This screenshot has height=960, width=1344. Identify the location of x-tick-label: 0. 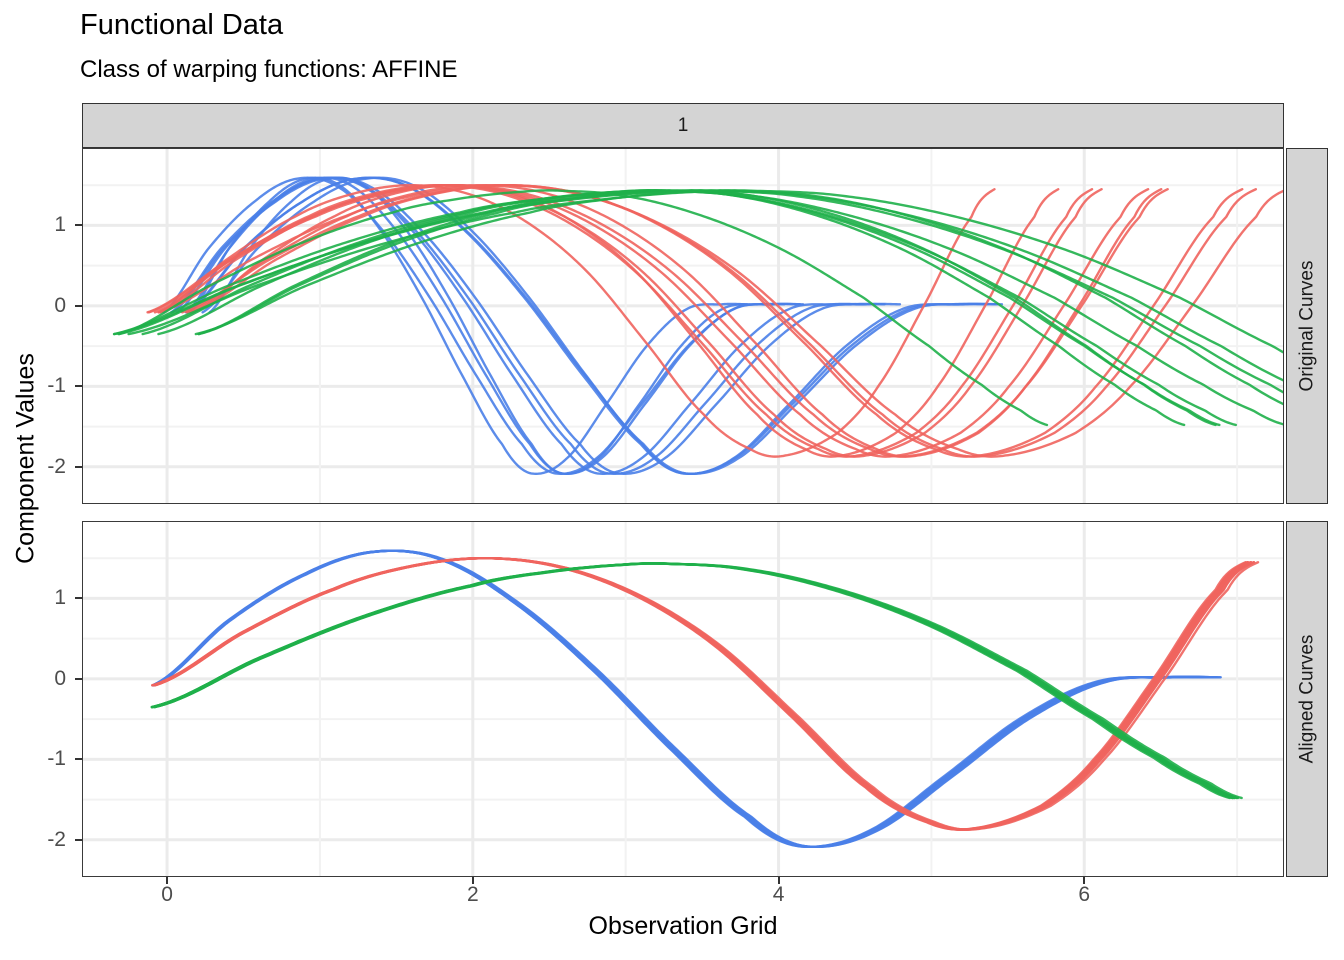
(167, 894).